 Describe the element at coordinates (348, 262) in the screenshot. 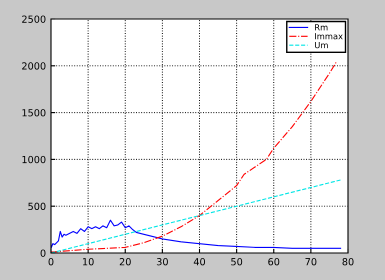

I see `x-tick-label: 80` at that location.